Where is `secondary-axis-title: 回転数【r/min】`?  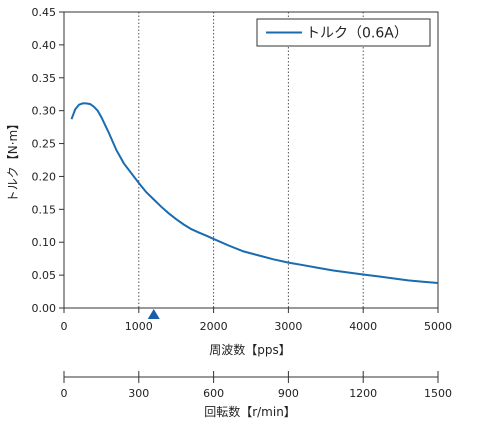
secondary-axis-title: 回転数【r/min】 is located at coordinates (250, 411).